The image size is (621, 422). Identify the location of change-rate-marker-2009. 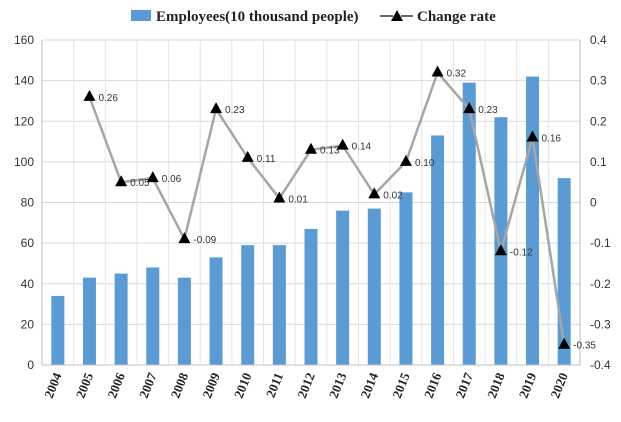
(216, 108).